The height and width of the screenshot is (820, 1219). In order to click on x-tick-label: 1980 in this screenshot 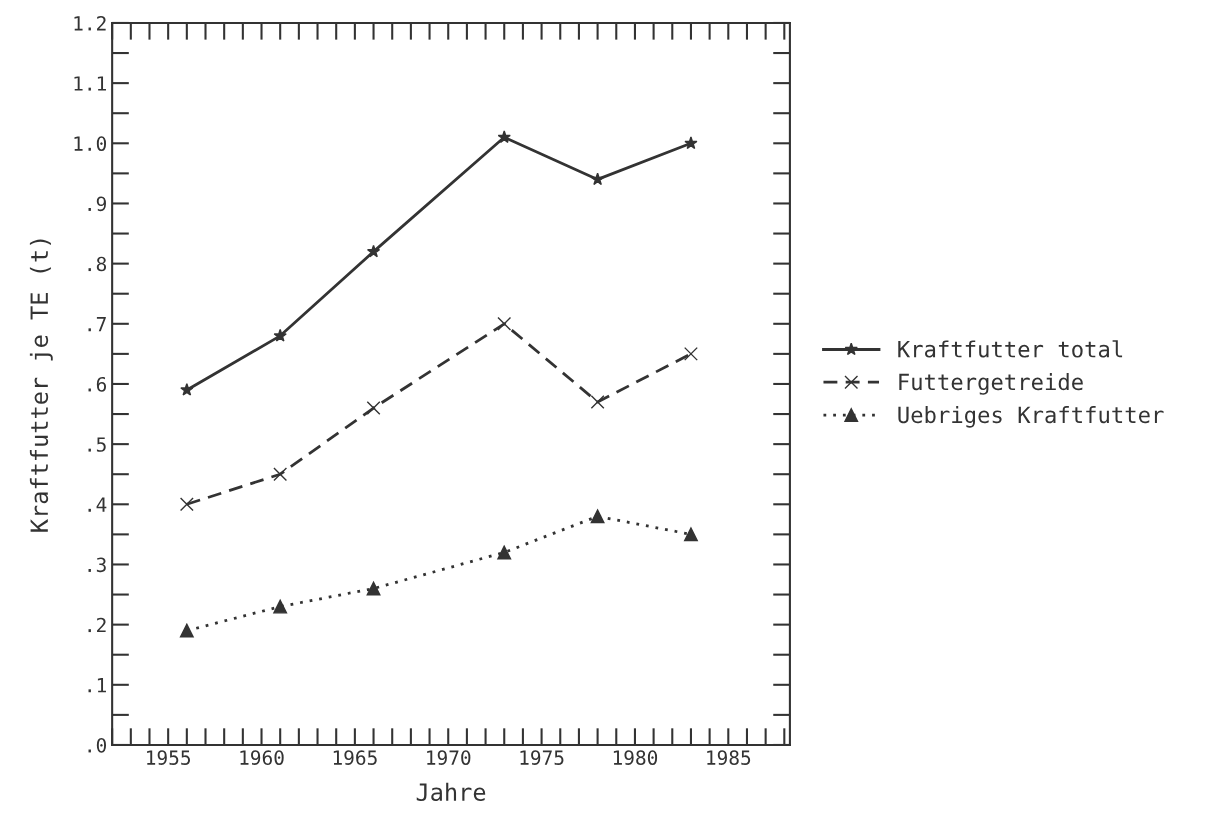, I will do `click(635, 757)`.